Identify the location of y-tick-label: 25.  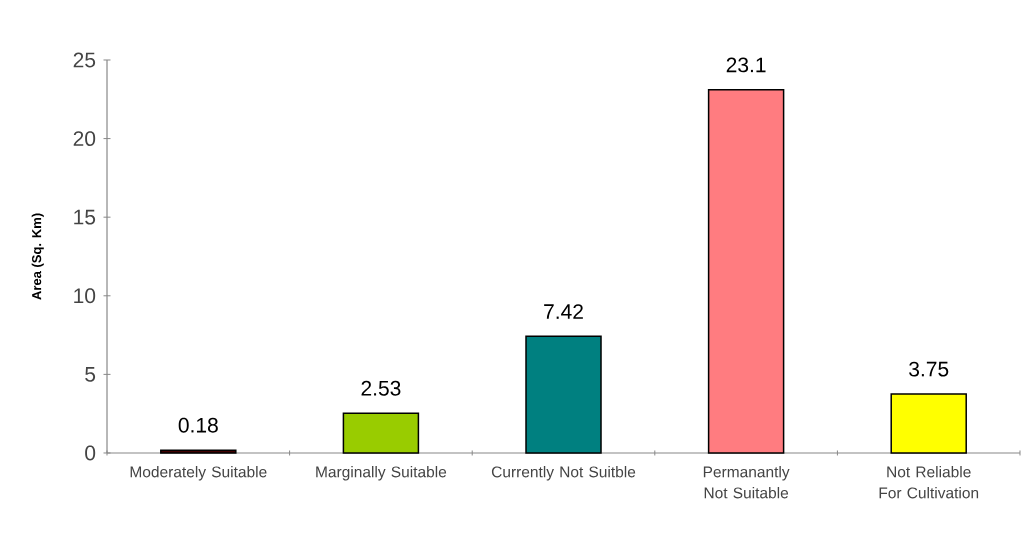
(84, 60).